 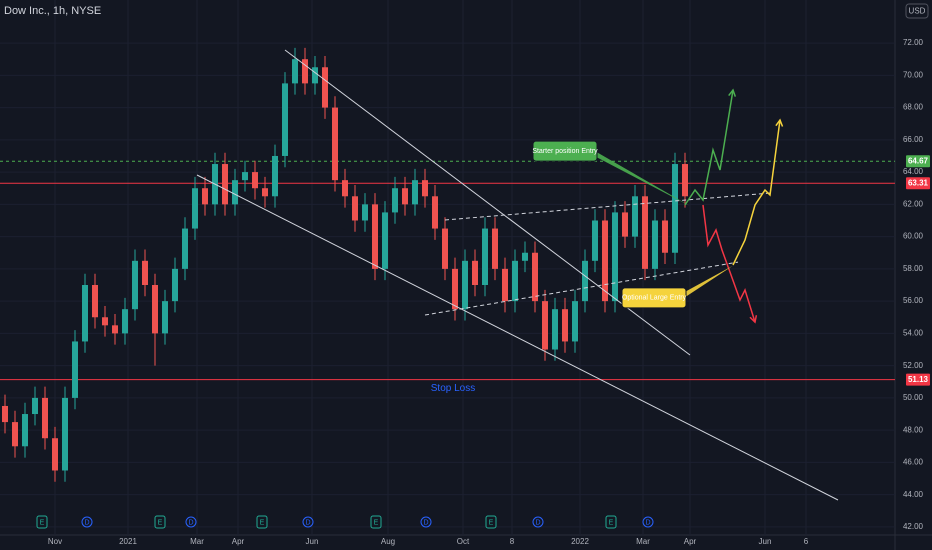 I want to click on y-tick-label: 62.00, so click(x=913, y=203).